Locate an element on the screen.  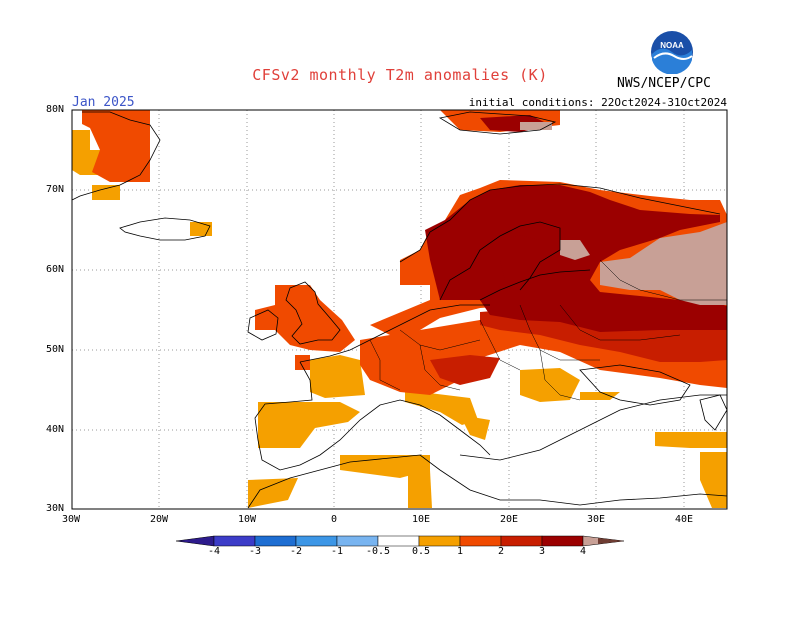
colorbar-label-m3: -3 is located at coordinates (255, 551).